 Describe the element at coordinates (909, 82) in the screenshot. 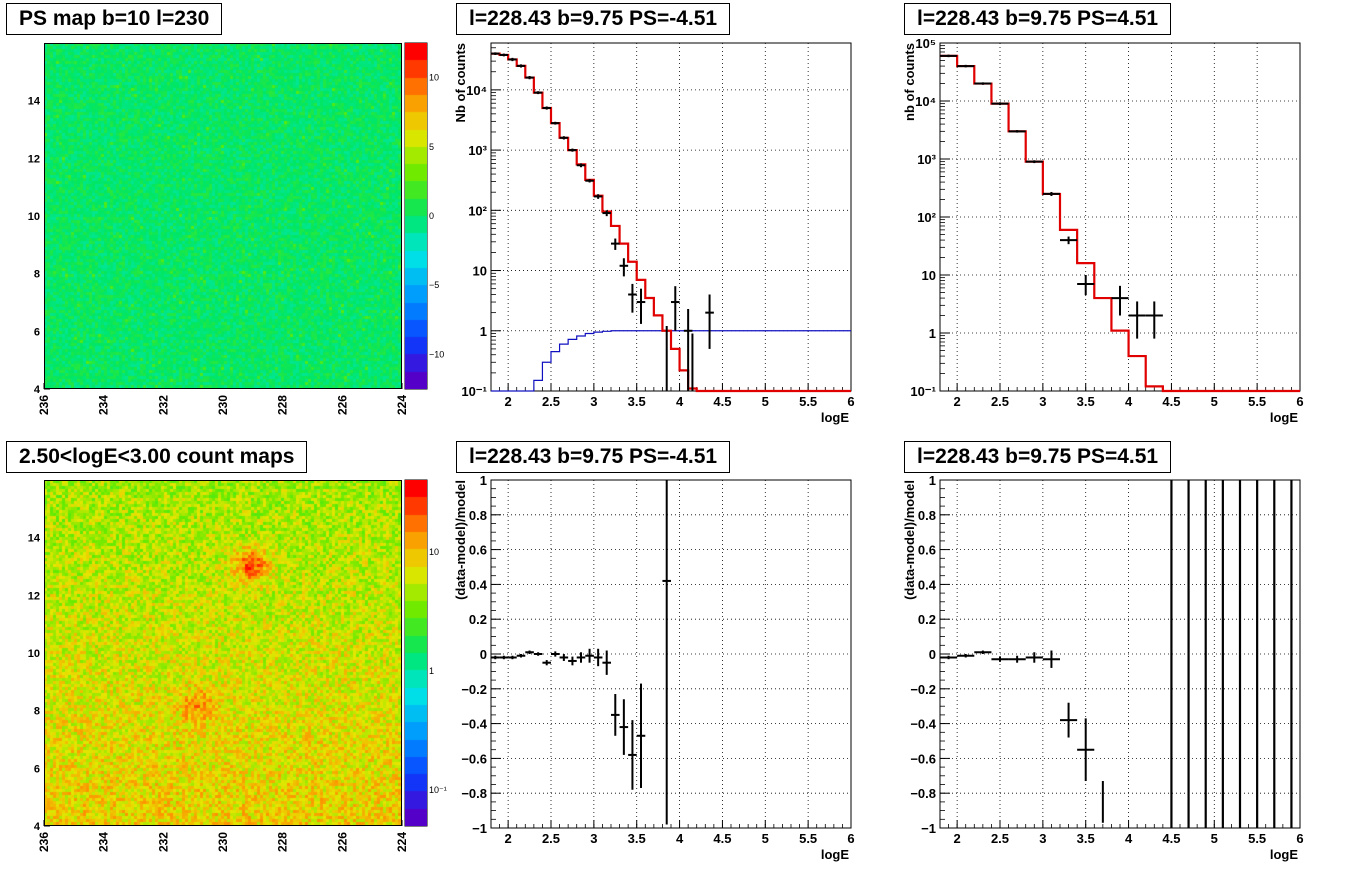

I see `y-axis-title: nb of counts` at that location.